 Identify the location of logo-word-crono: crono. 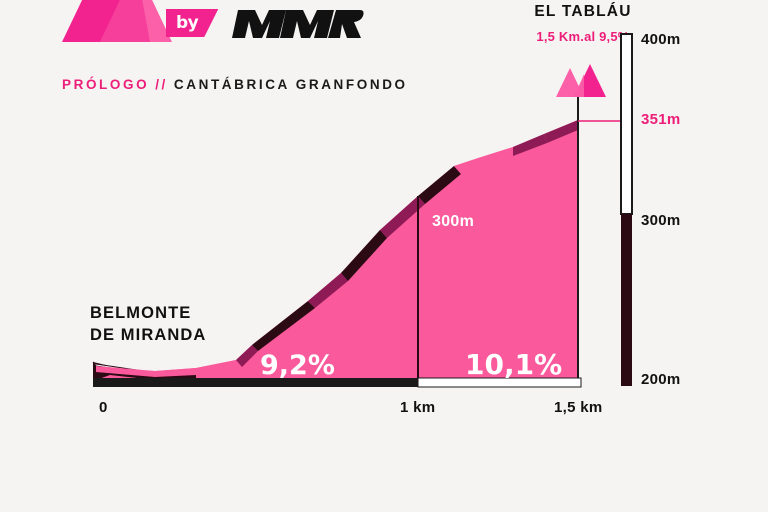
(257, 4).